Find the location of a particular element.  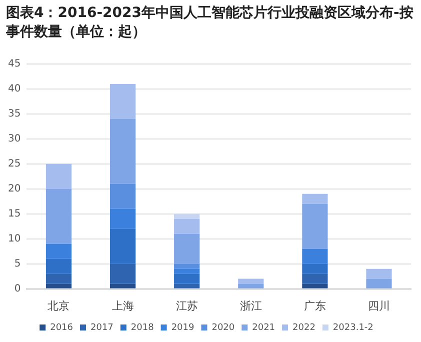

x-tick-label: 江苏 is located at coordinates (187, 305).